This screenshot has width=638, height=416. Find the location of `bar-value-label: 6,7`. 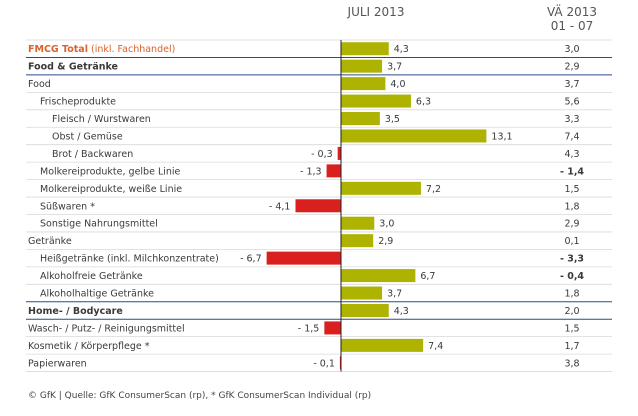

bar-value-label: 6,7 is located at coordinates (427, 276).